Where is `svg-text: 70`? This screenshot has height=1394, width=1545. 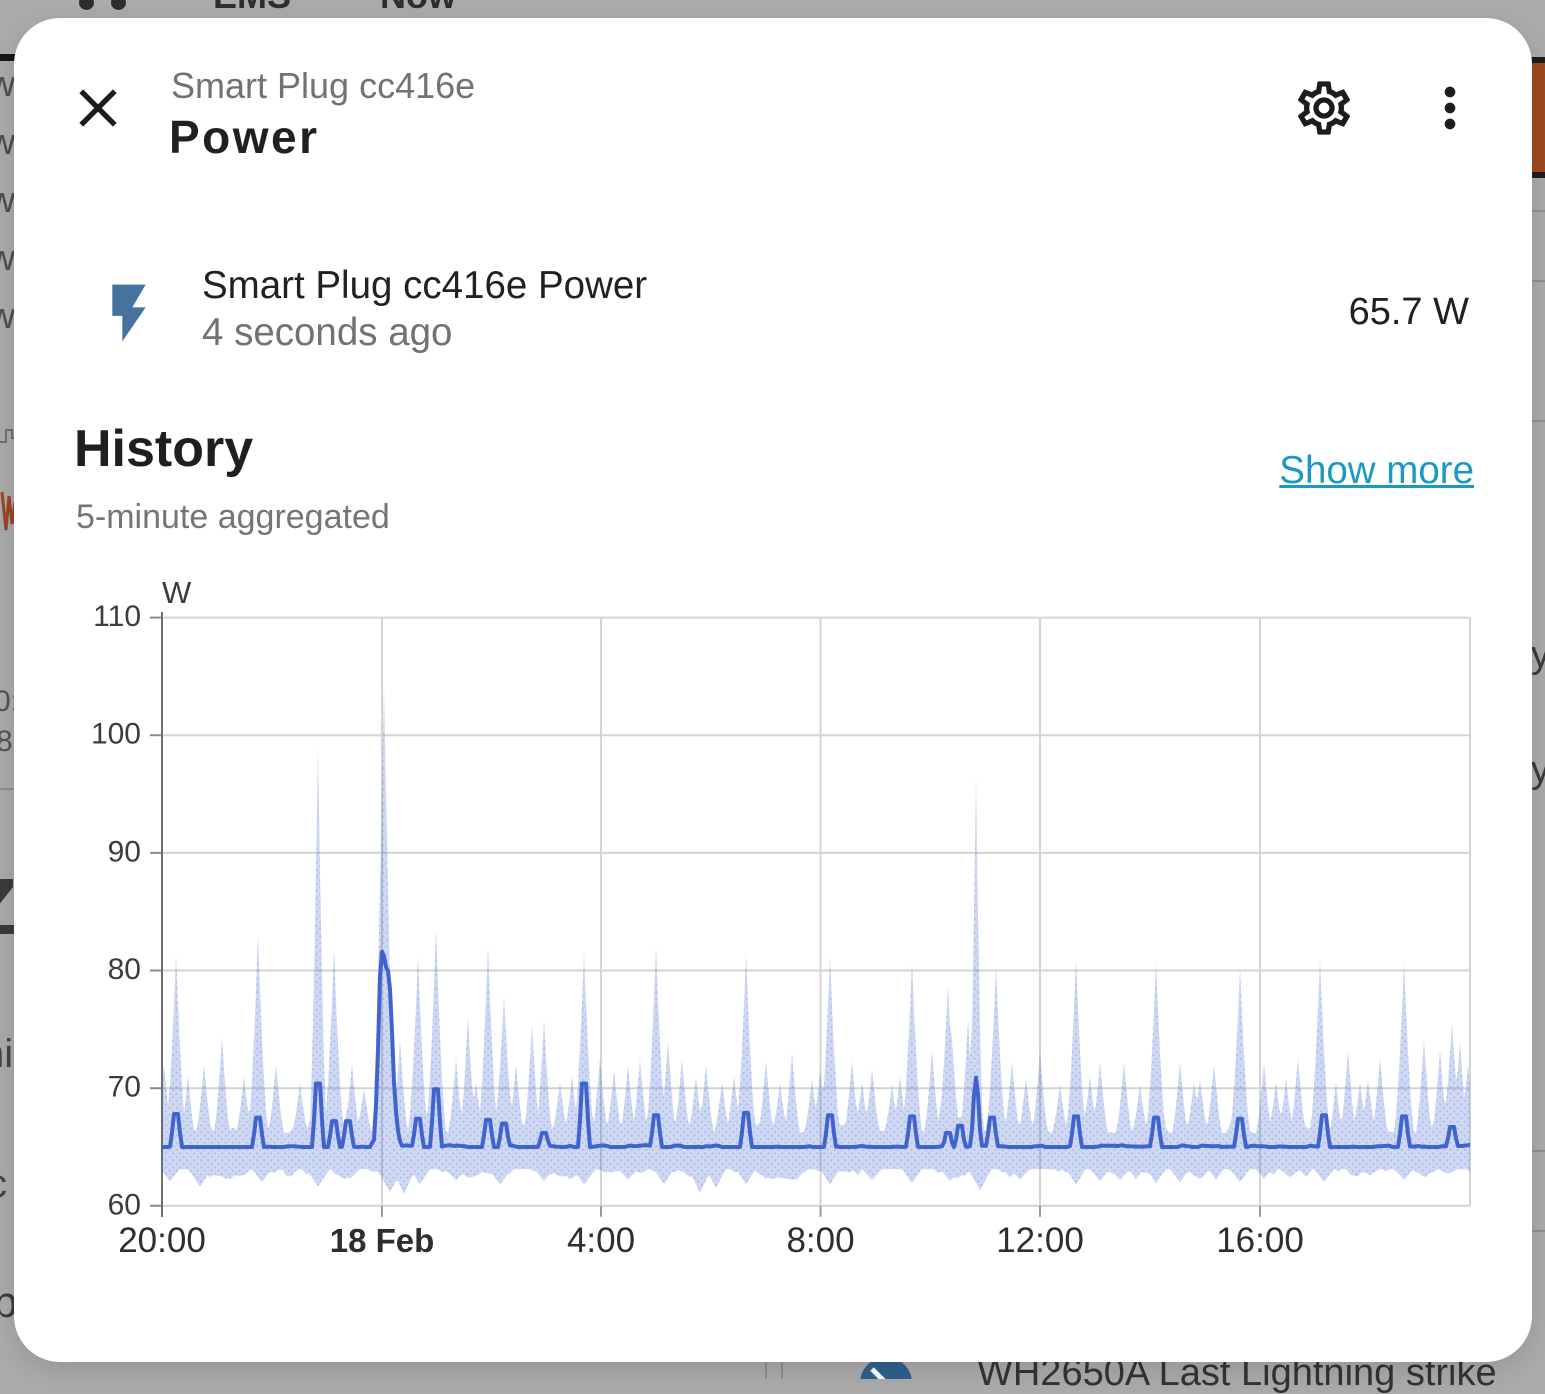 svg-text: 70 is located at coordinates (124, 1087).